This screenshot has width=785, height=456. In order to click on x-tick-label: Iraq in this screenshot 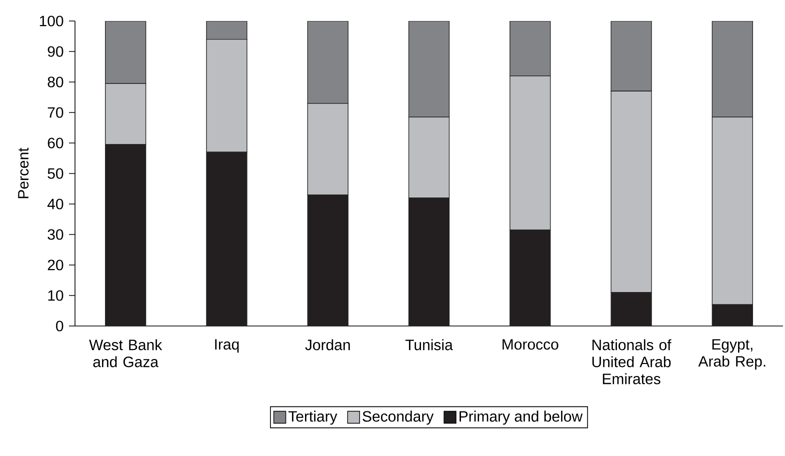, I will do `click(227, 346)`.